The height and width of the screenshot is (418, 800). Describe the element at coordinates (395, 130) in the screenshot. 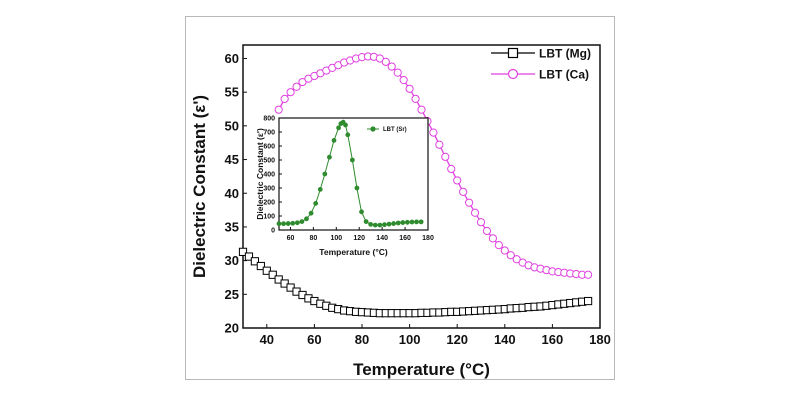

I see `inset-legend-label: LBT (Sr)` at that location.